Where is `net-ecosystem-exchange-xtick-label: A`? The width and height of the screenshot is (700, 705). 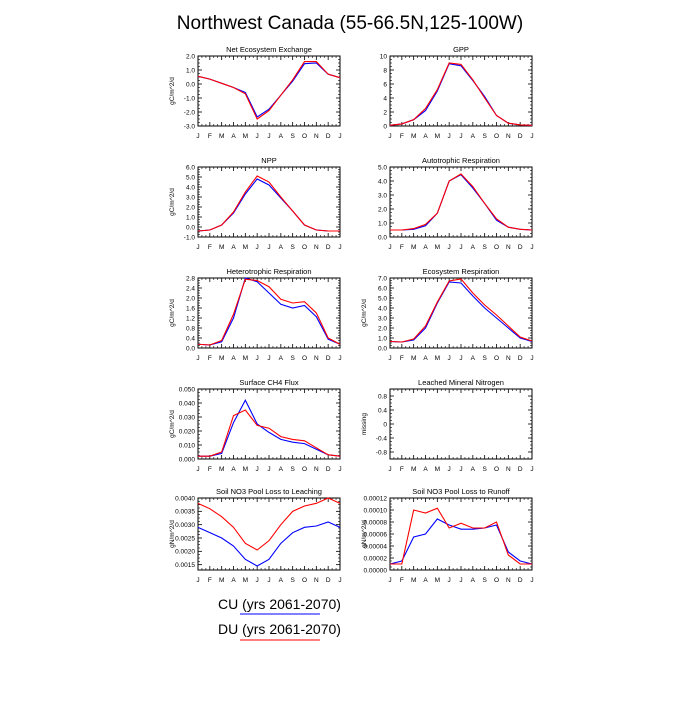 net-ecosystem-exchange-xtick-label: A is located at coordinates (233, 136).